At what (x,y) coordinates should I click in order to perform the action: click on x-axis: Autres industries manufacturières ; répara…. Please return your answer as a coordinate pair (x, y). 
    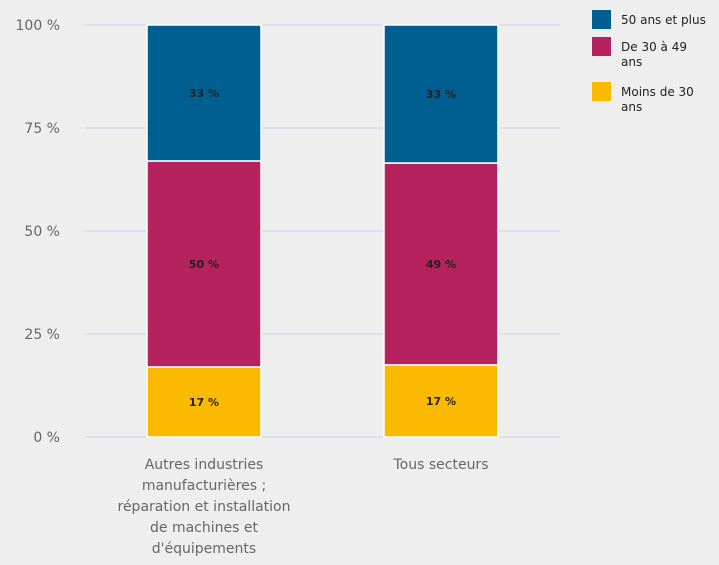
    Looking at the image, I should click on (303, 507).